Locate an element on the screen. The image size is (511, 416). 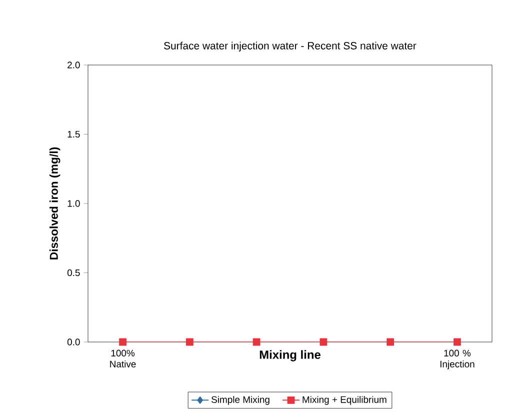
legend-label: Simple Mixing is located at coordinates (241, 400).